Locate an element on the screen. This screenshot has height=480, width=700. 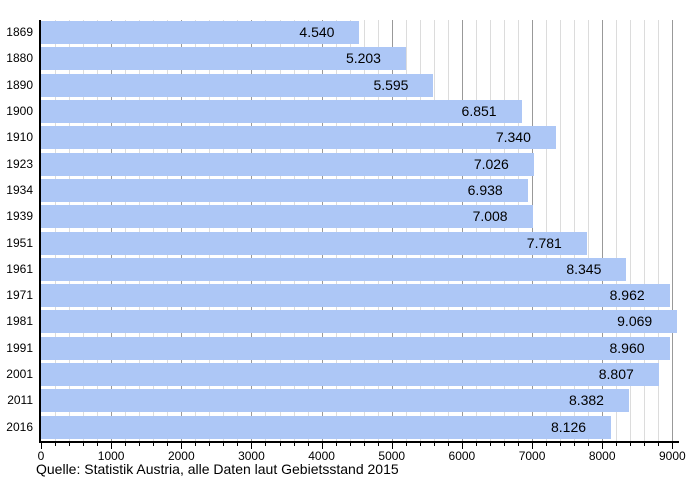
y-axis-label: 1991 is located at coordinates (19, 347).